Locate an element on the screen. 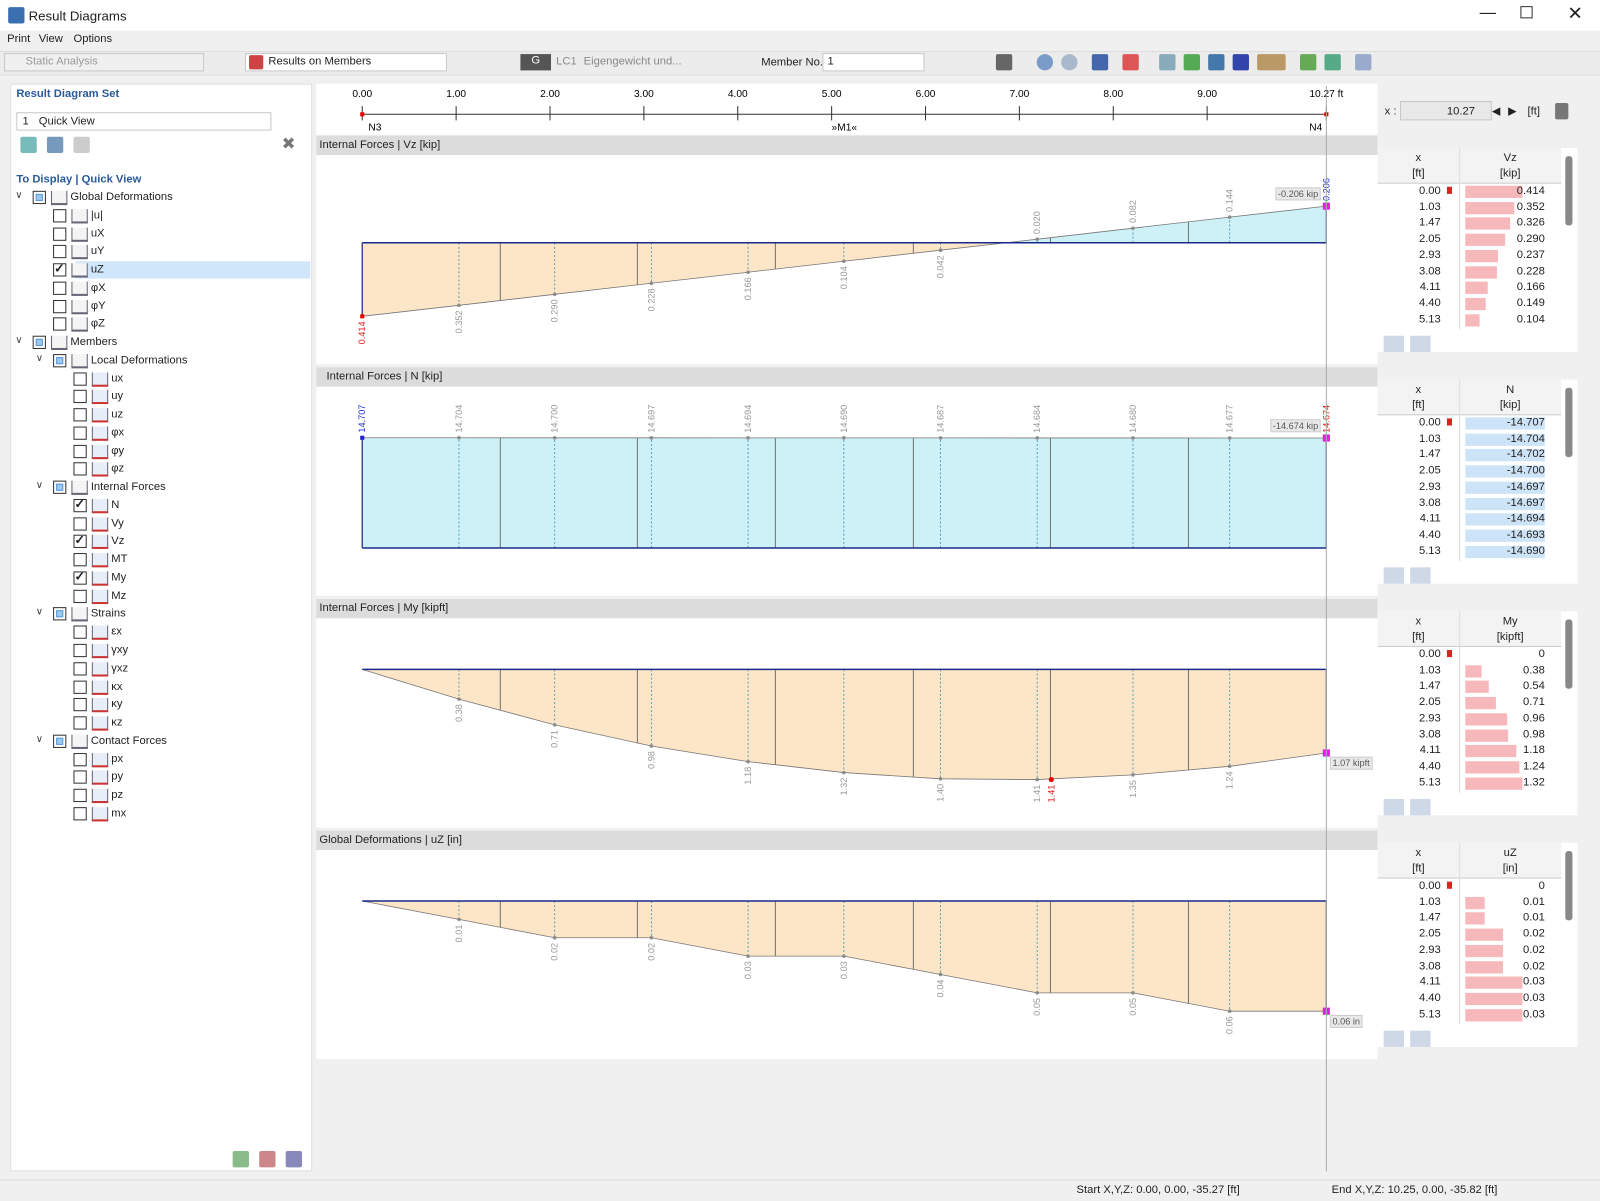 The height and width of the screenshot is (1201, 1600). table-cell: 1.18 is located at coordinates (1504, 750).